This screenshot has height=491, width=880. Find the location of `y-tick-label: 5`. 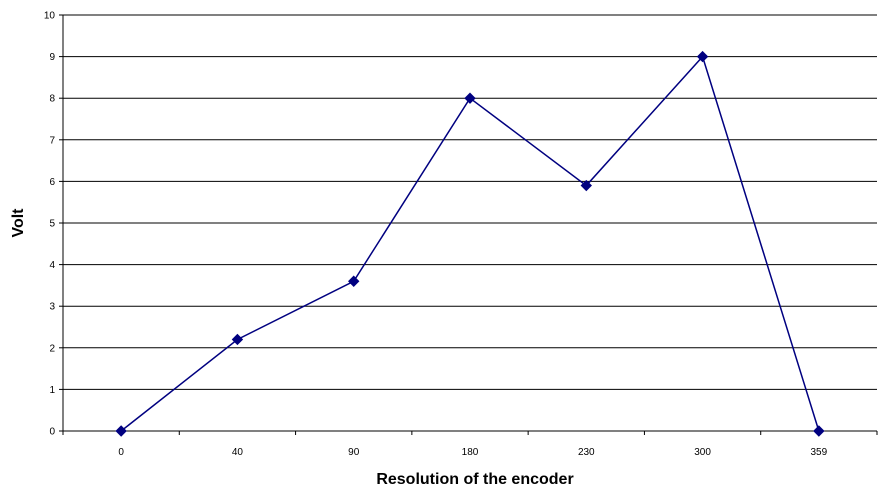

y-tick-label: 5 is located at coordinates (52, 224).